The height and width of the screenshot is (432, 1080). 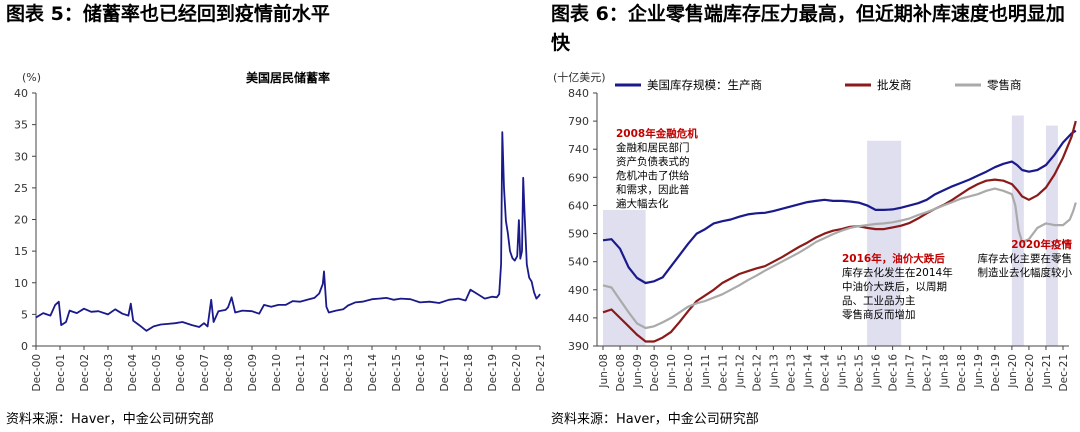 What do you see at coordinates (808, 28) in the screenshot?
I see `right-figure-title: 图表 6：企业零售端库存压力最高，但近期补库速度也明显加快` at bounding box center [808, 28].